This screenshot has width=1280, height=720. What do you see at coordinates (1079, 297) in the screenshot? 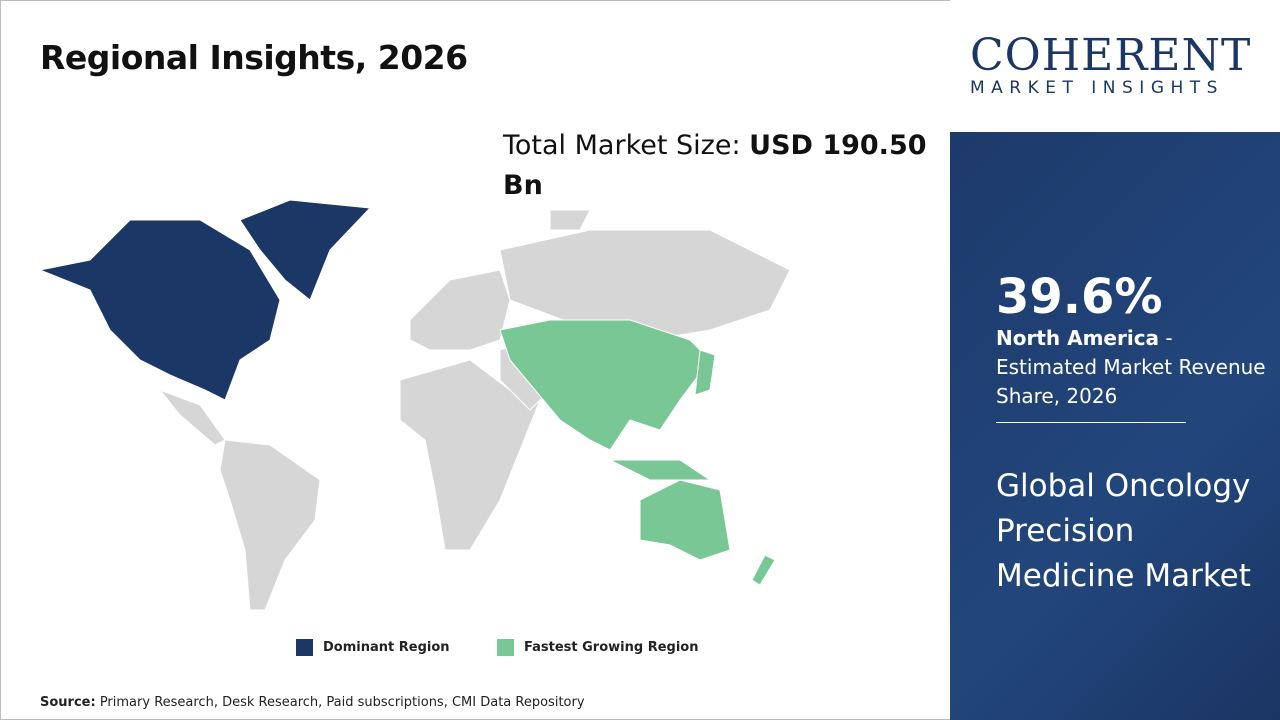
I see `share-value: 39.6%` at bounding box center [1079, 297].